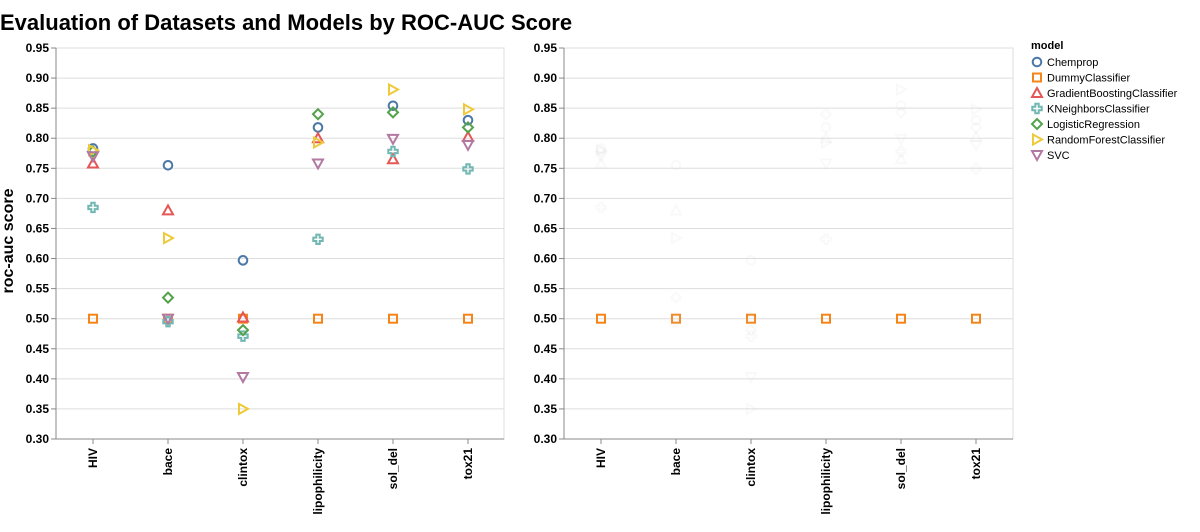 This screenshot has width=1200, height=532. I want to click on point-dummyclassifier-bace, so click(676, 318).